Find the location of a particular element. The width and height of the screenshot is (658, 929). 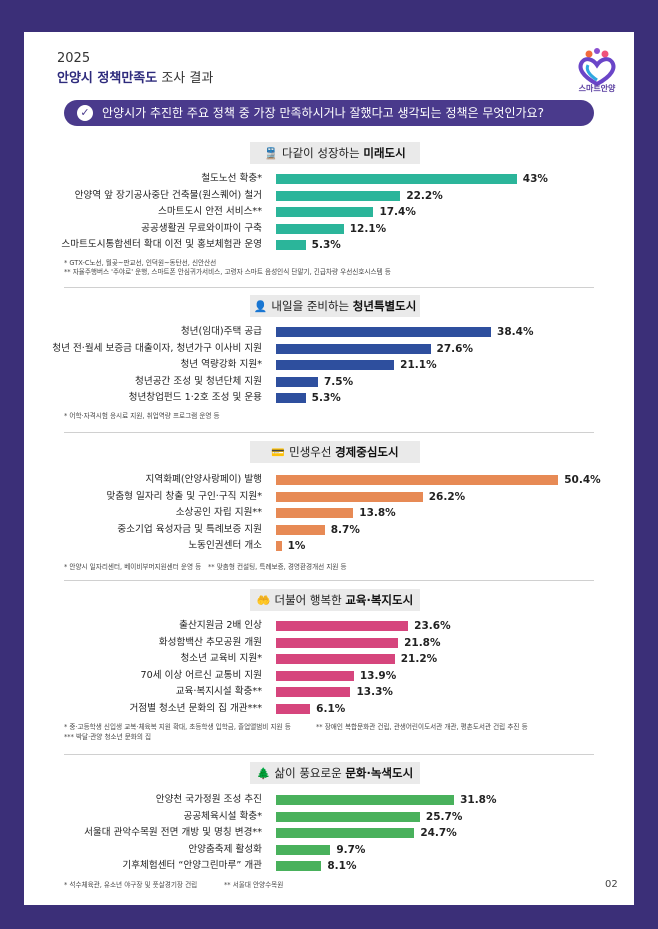

bar-label: 중소기업 육성자금 및 특례보증 지원 is located at coordinates (189, 529).